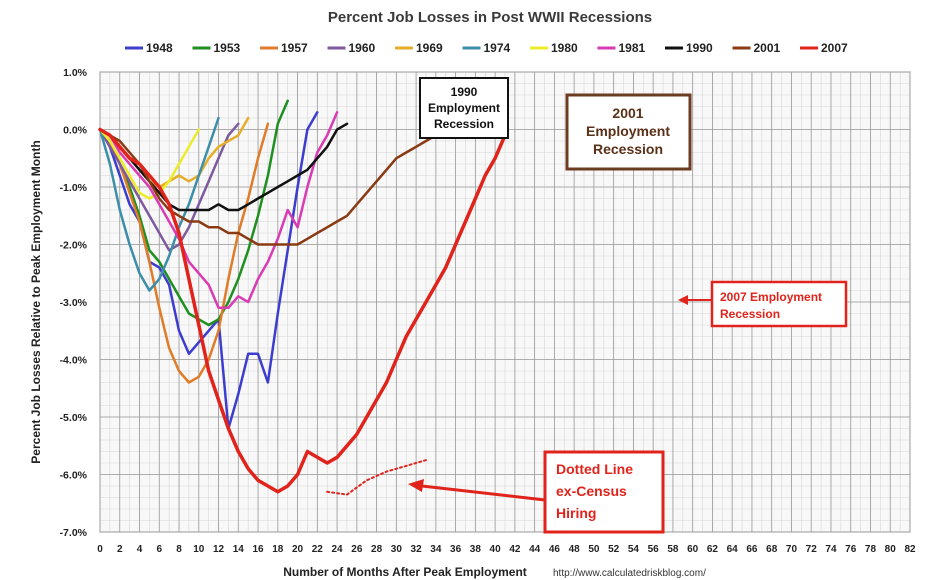 The height and width of the screenshot is (580, 936). Describe the element at coordinates (338, 549) in the screenshot. I see `x-tick-label: 24` at that location.